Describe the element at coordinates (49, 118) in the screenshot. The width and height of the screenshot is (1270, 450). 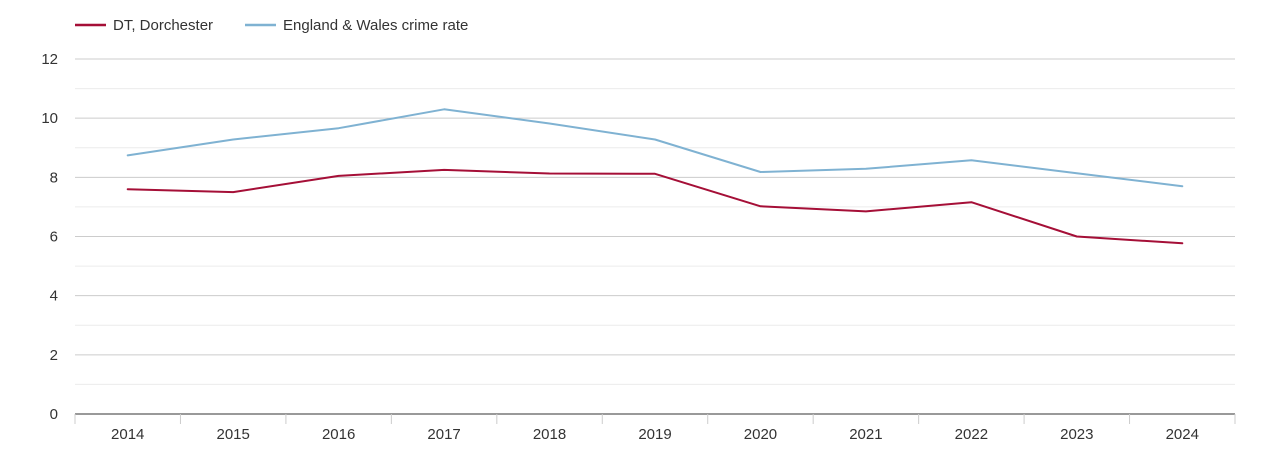
I see `y-tick-label: 10` at that location.